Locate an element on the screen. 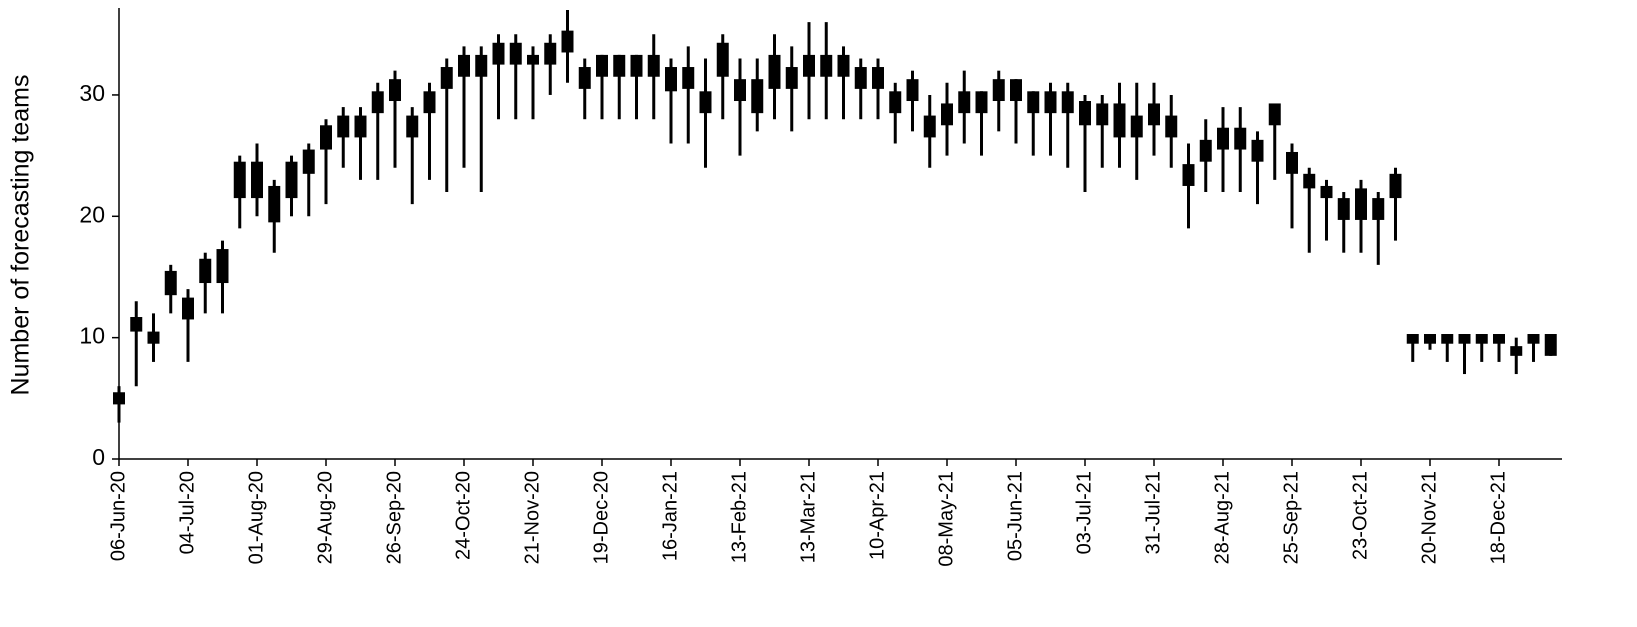  x-tick-label: 03-Jul-21 is located at coordinates (1084, 512).